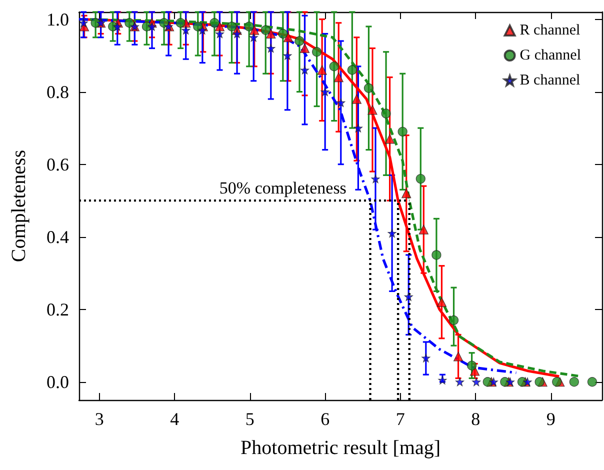 This screenshot has width=604, height=470. What do you see at coordinates (175, 419) in the screenshot?
I see `x-tick-label: 4` at bounding box center [175, 419].